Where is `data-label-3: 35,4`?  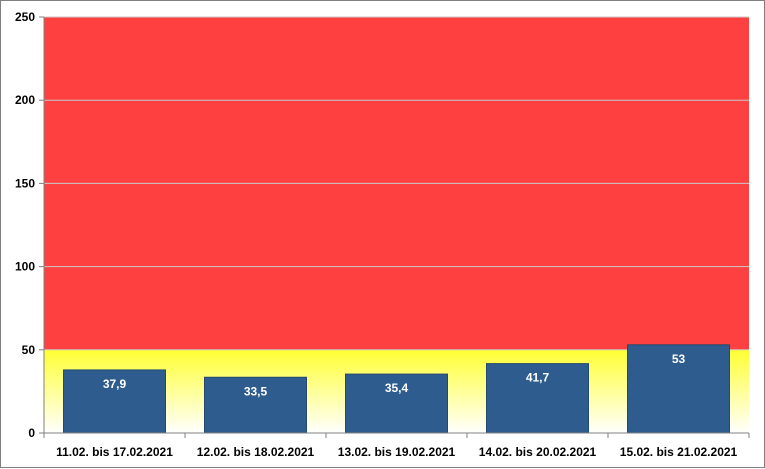 data-label-3: 35,4 is located at coordinates (397, 388).